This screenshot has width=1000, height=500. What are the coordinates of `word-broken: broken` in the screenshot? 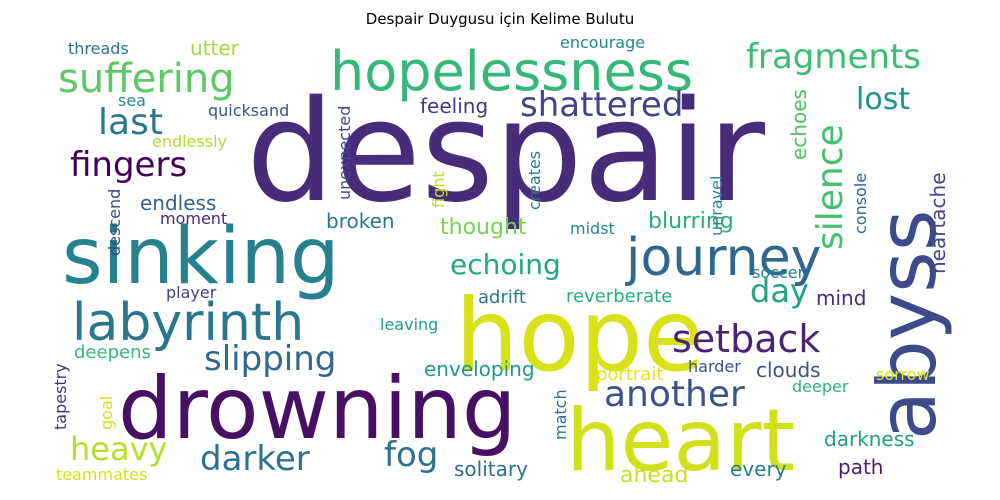 It's located at (360, 221).